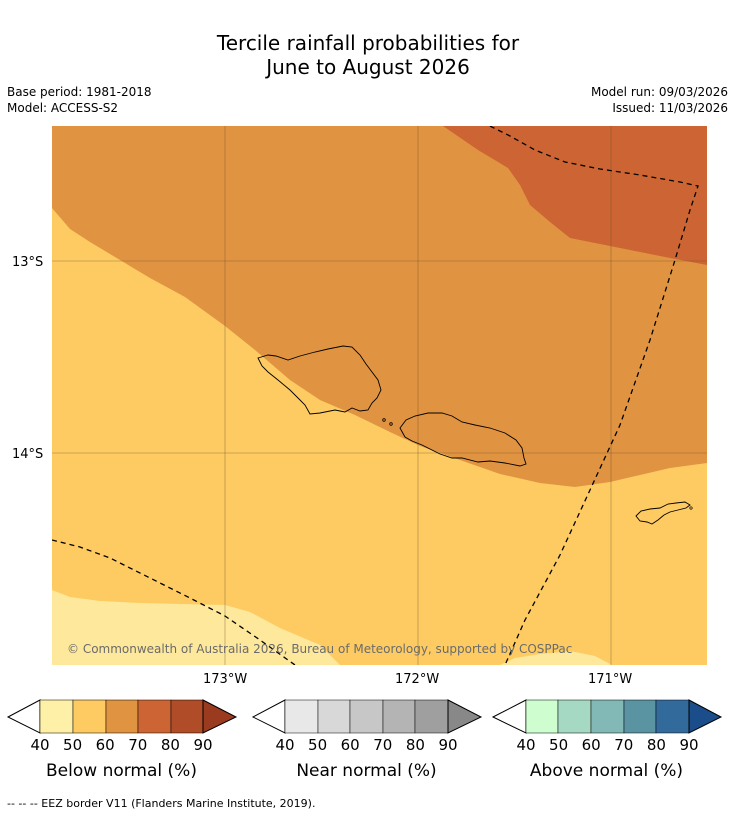 Image resolution: width=736 pixels, height=816 pixels. Describe the element at coordinates (691, 508) in the screenshot. I see `islet-aunuu` at that location.